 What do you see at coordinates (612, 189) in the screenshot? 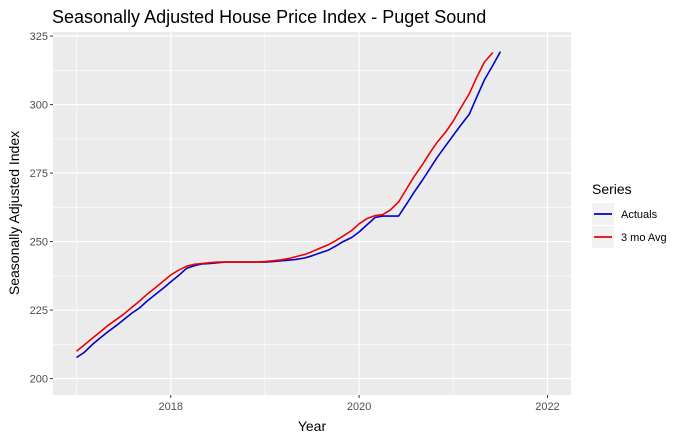
I see `legend-title: Series` at bounding box center [612, 189].